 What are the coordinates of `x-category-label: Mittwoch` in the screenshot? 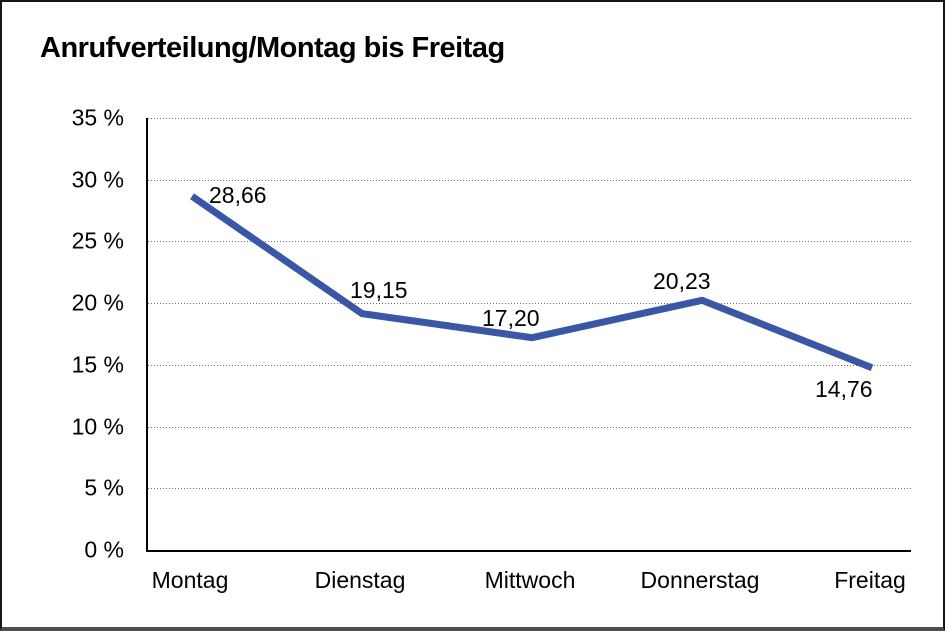 It's located at (530, 580).